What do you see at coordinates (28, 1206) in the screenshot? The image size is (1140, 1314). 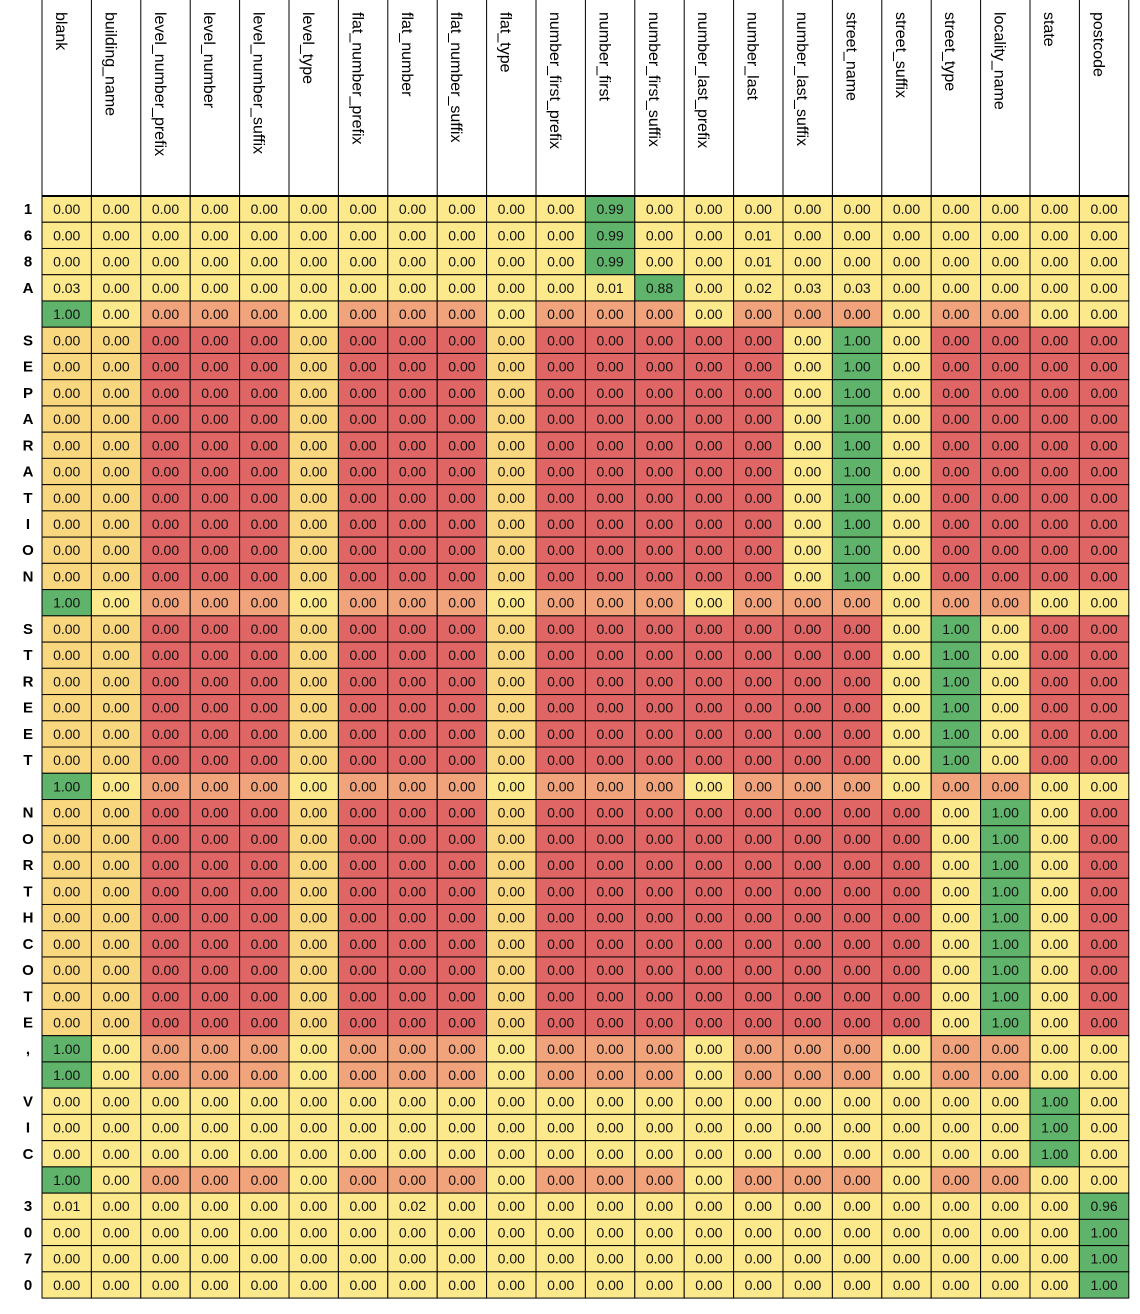 I see `row-label: 3` at bounding box center [28, 1206].